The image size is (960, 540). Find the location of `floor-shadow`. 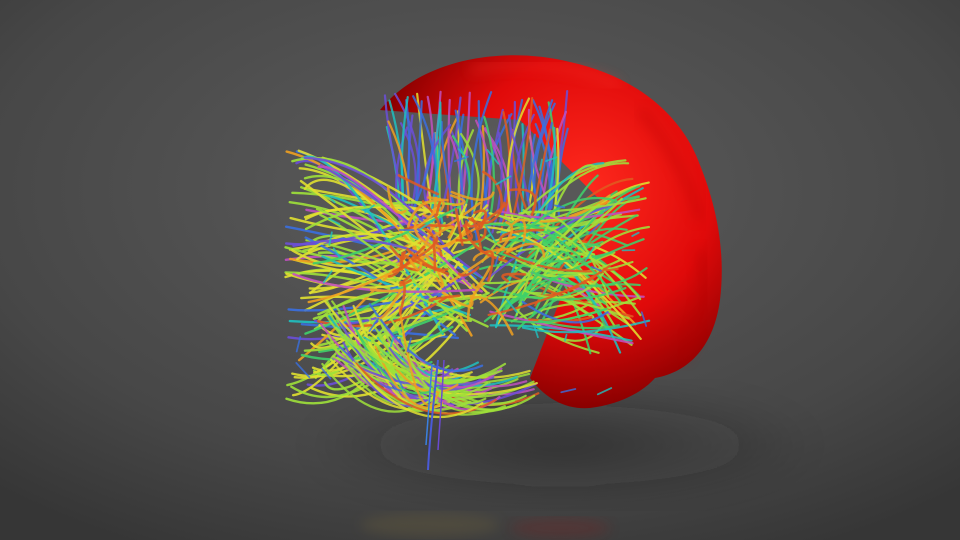

floor-shadow is located at coordinates (560, 445).